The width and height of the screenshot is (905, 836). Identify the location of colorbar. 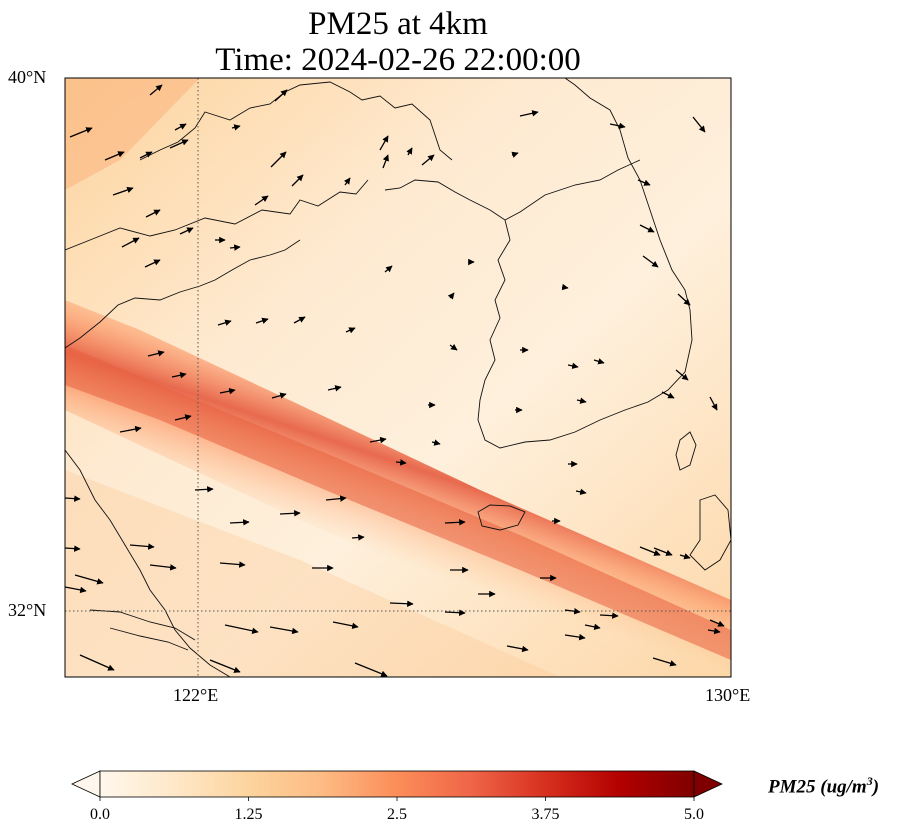
(397, 785).